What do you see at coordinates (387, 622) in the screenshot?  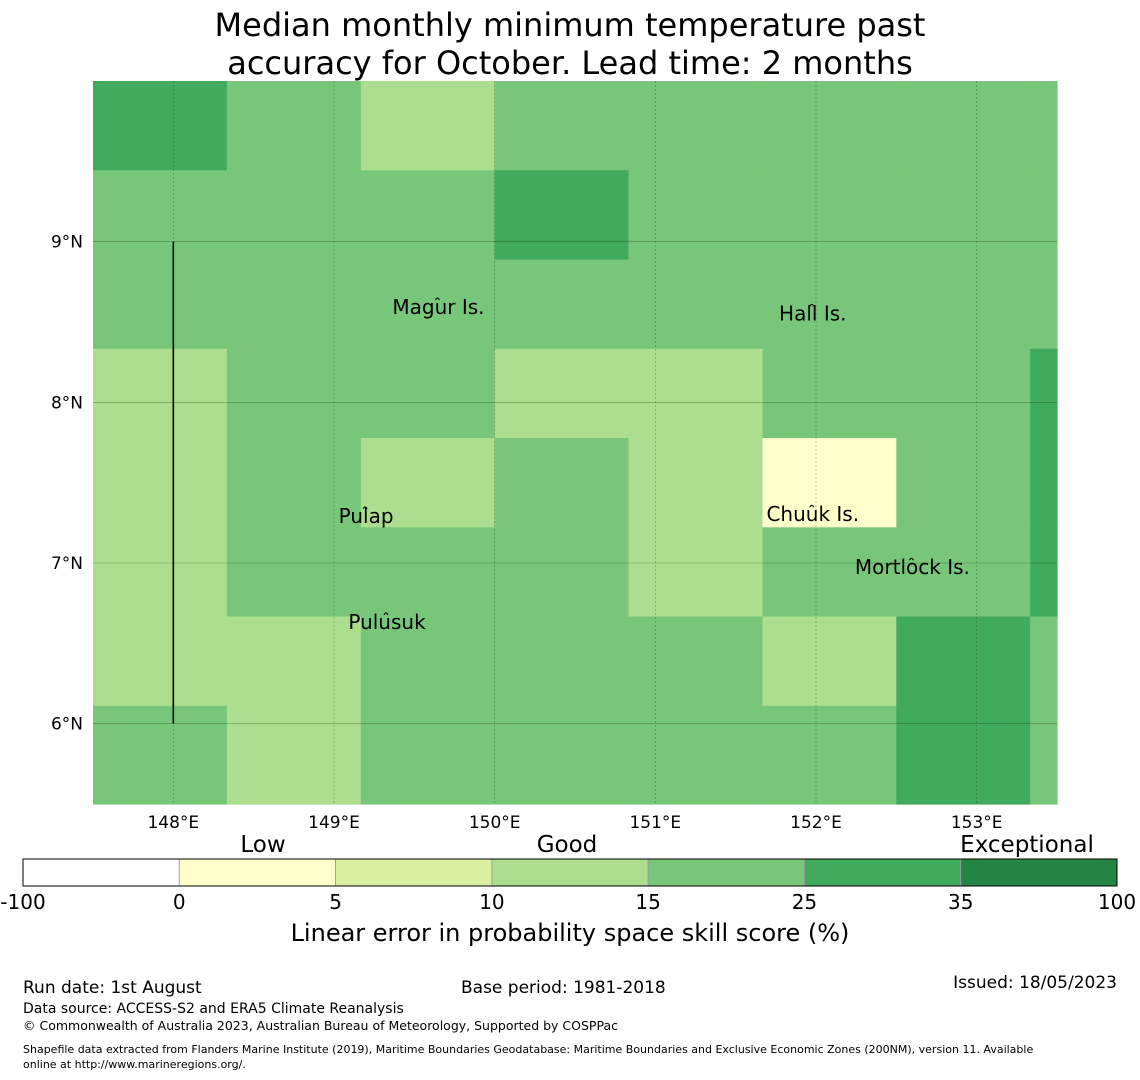 I see `island-label: Pulusuk` at bounding box center [387, 622].